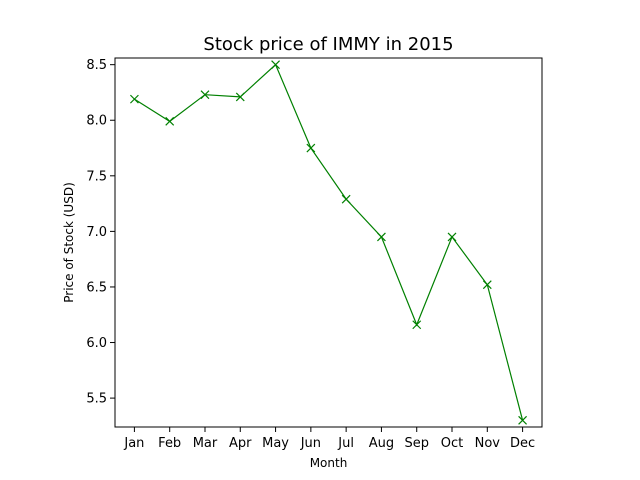 Image resolution: width=640 pixels, height=480 pixels. What do you see at coordinates (96, 232) in the screenshot?
I see `y-tick-label: 7.0` at bounding box center [96, 232].